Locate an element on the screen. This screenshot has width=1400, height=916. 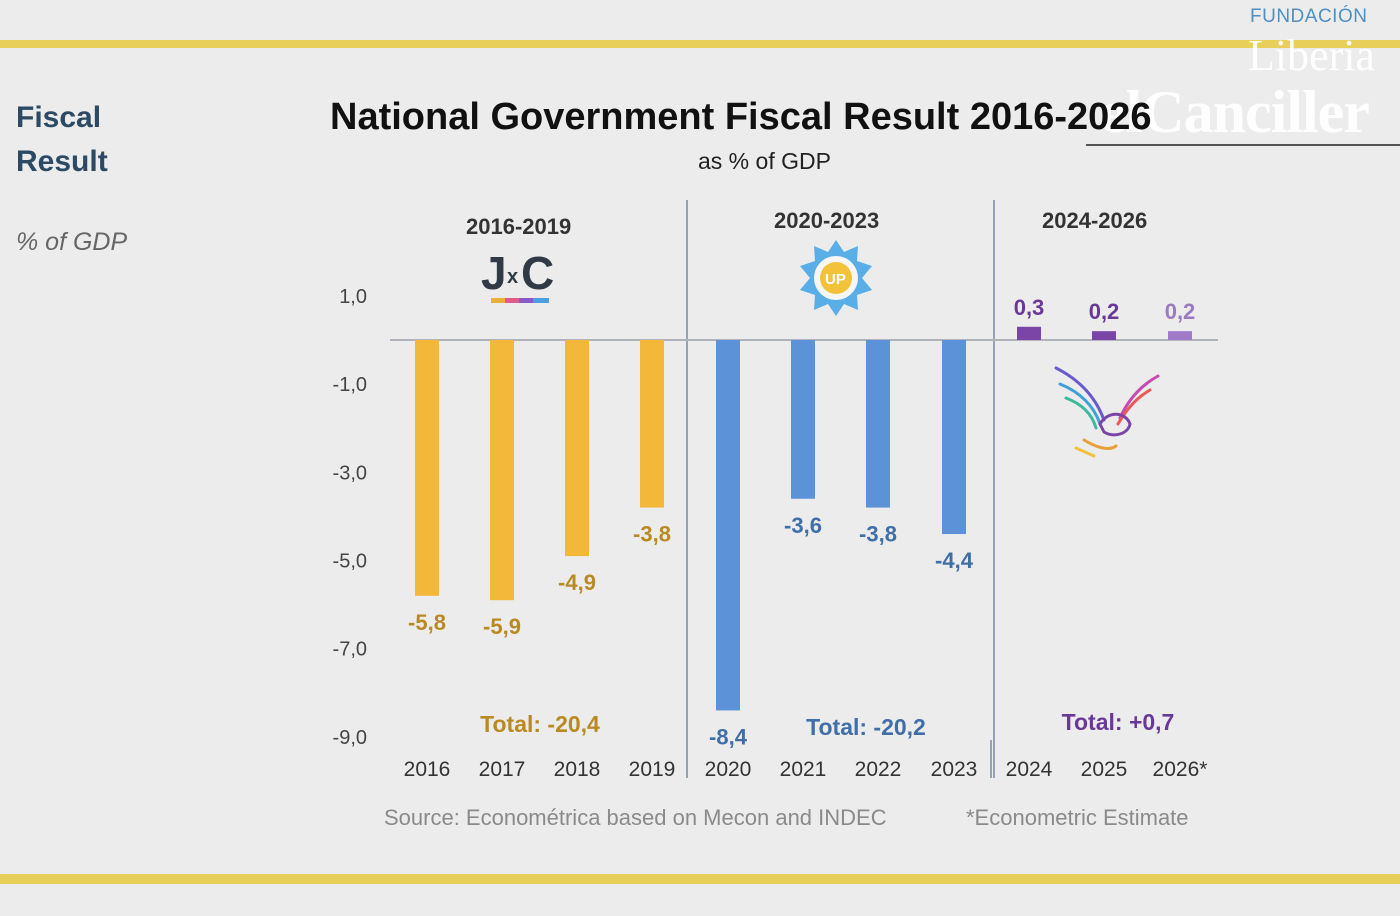
x-tick-label: 2020 is located at coordinates (728, 769).